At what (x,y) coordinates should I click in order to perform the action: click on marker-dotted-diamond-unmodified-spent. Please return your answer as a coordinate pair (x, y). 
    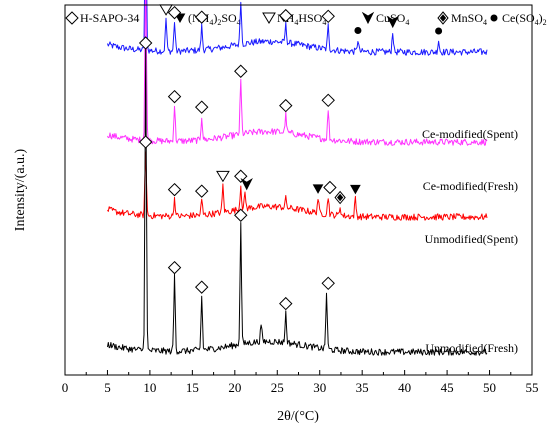
    Looking at the image, I should click on (340, 197).